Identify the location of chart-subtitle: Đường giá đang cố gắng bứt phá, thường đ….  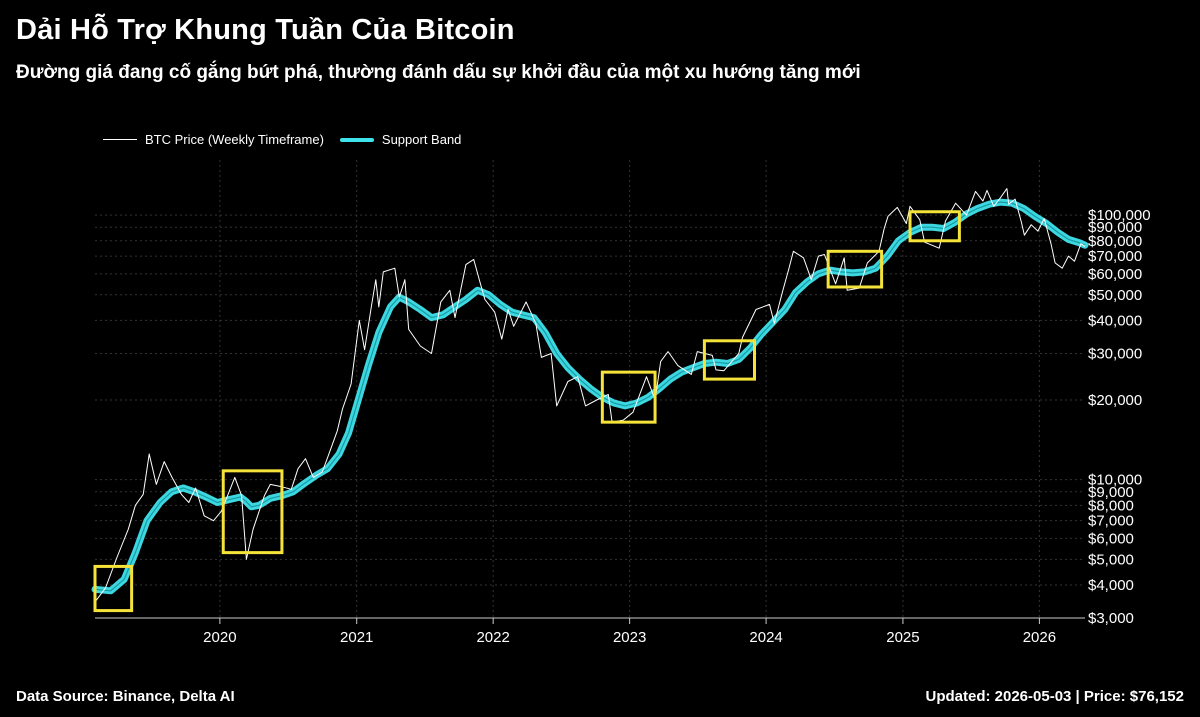
(438, 72).